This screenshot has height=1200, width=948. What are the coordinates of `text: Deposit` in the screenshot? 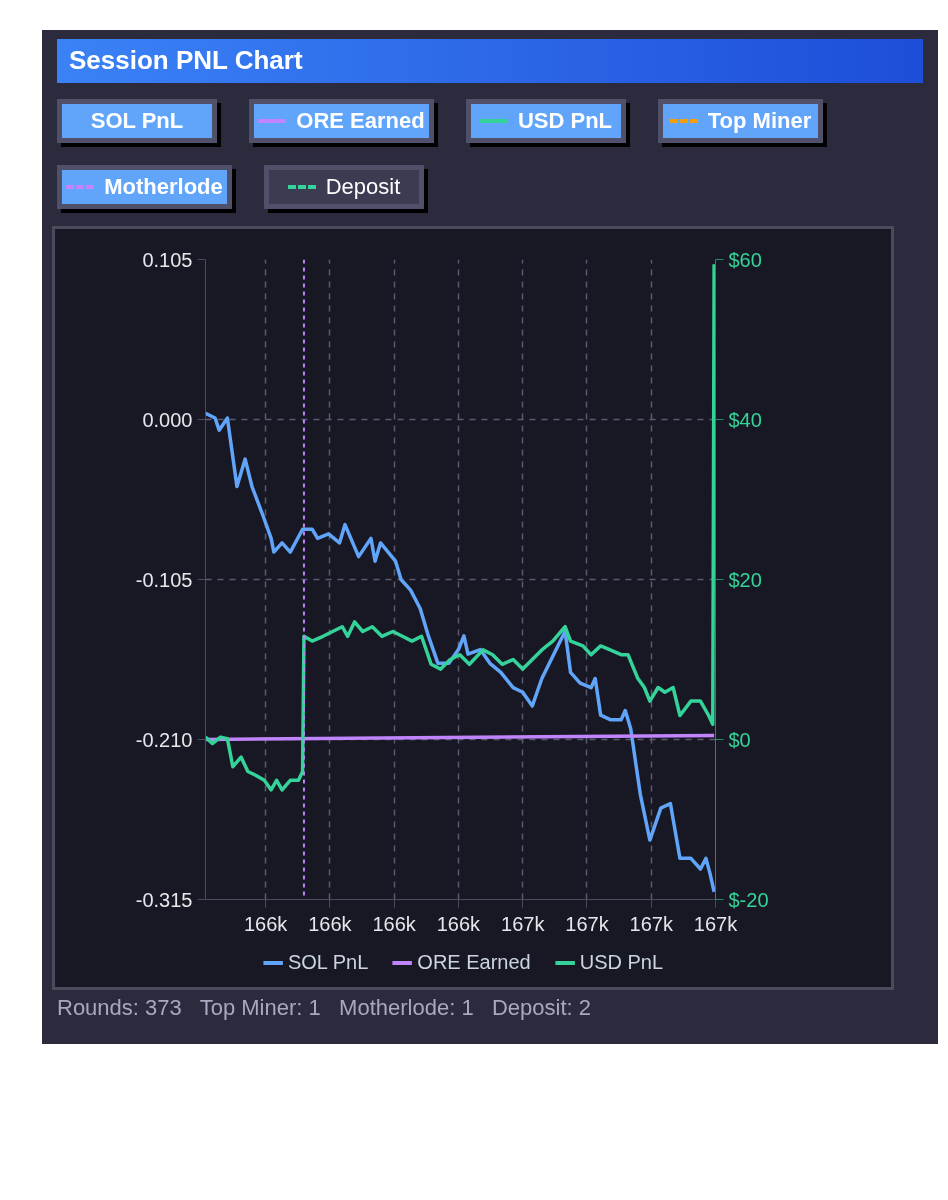 It's located at (344, 187).